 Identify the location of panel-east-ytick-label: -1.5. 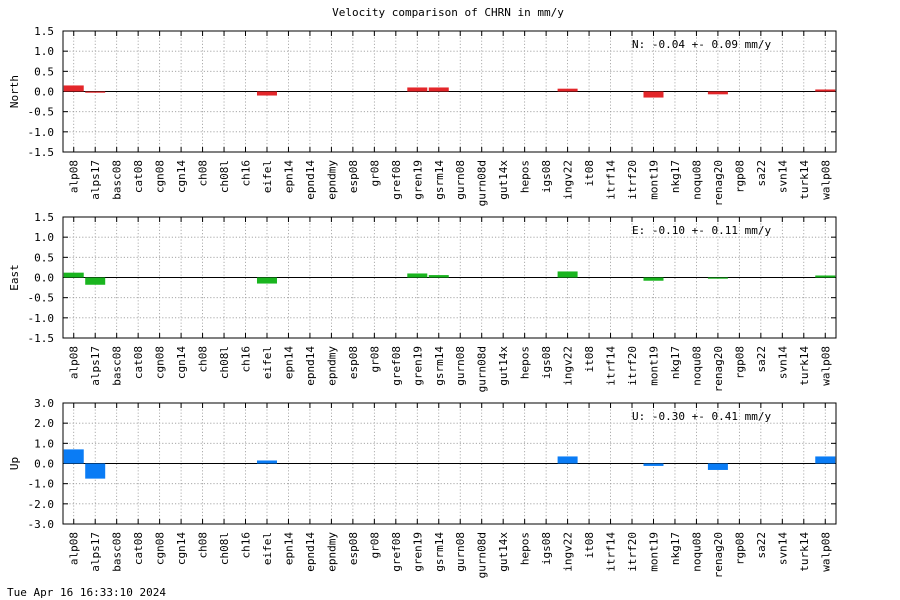
(41, 338).